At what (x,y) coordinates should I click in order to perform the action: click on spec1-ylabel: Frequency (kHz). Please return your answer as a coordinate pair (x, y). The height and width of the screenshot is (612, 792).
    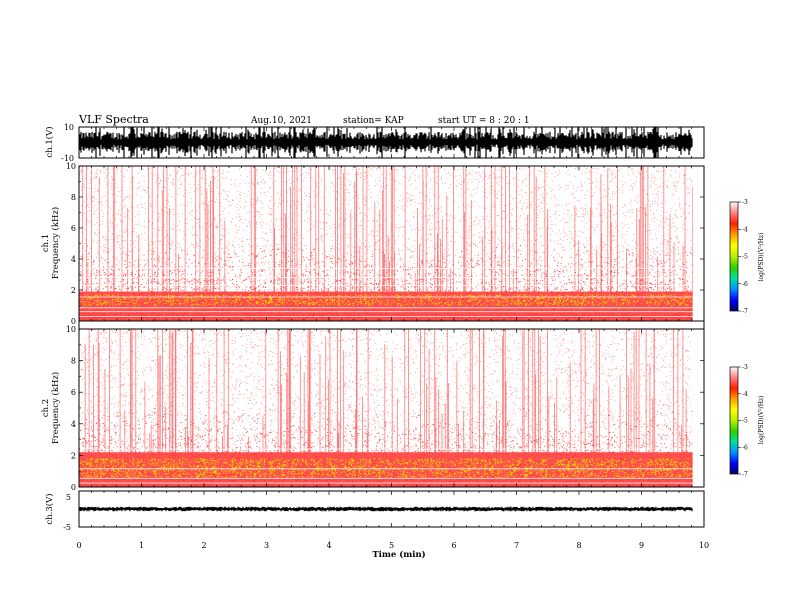
    Looking at the image, I should click on (55, 243).